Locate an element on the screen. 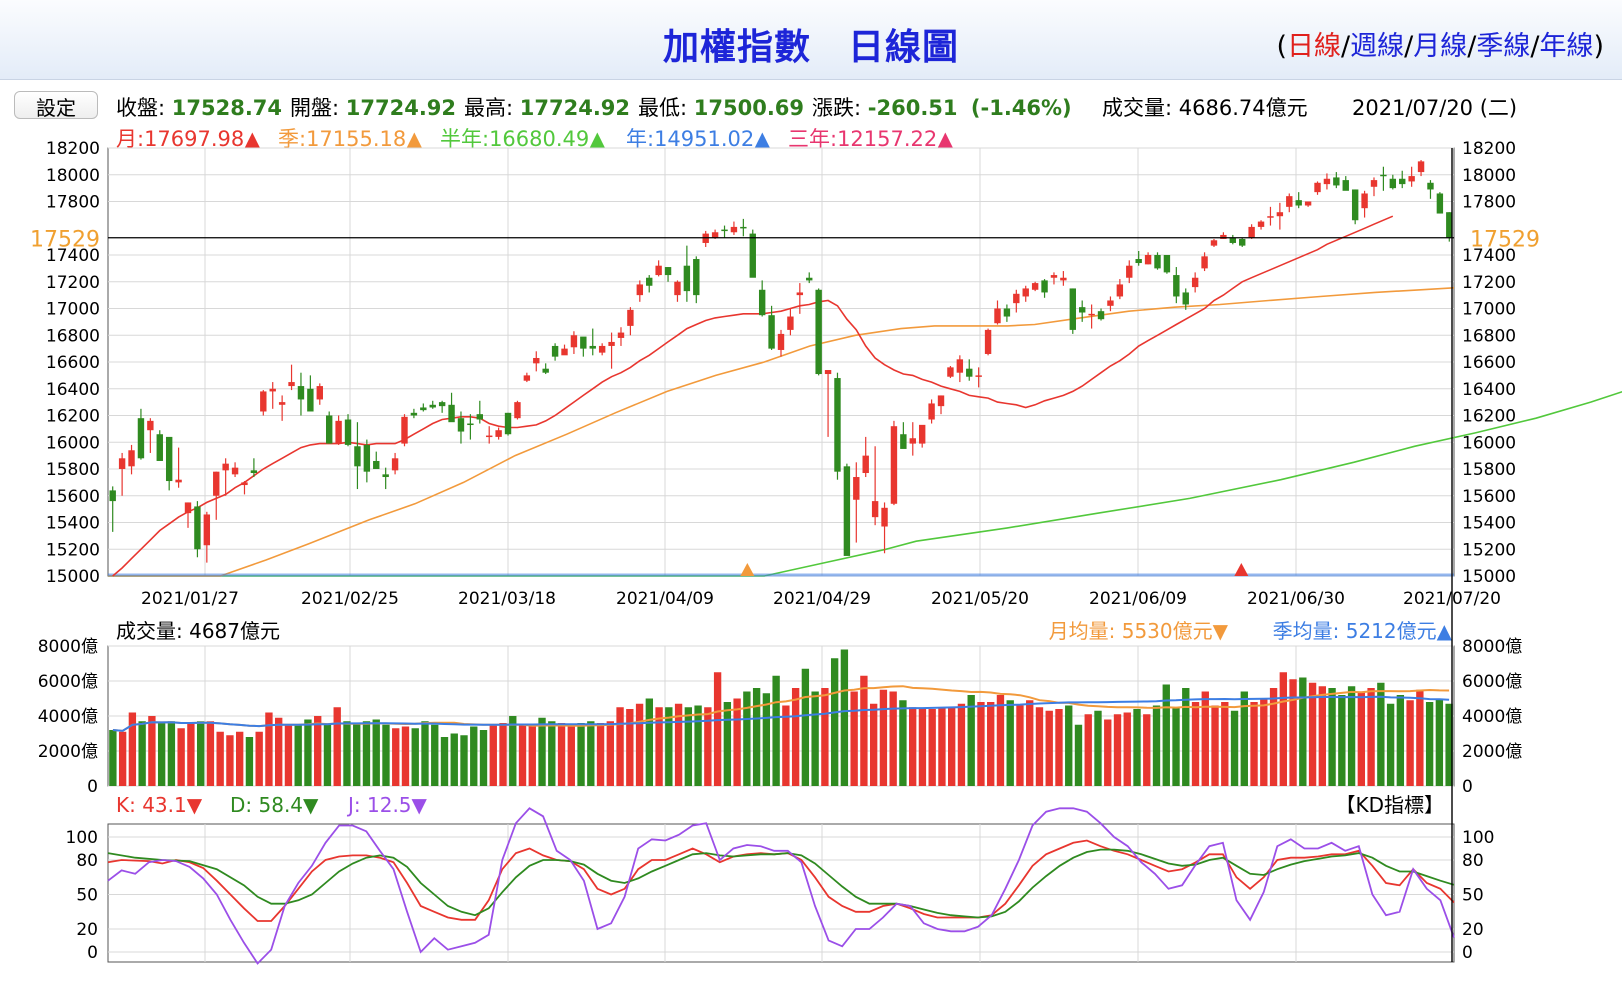 Image resolution: width=1622 pixels, height=1004 pixels. period-link: 月線 is located at coordinates (1440, 46).